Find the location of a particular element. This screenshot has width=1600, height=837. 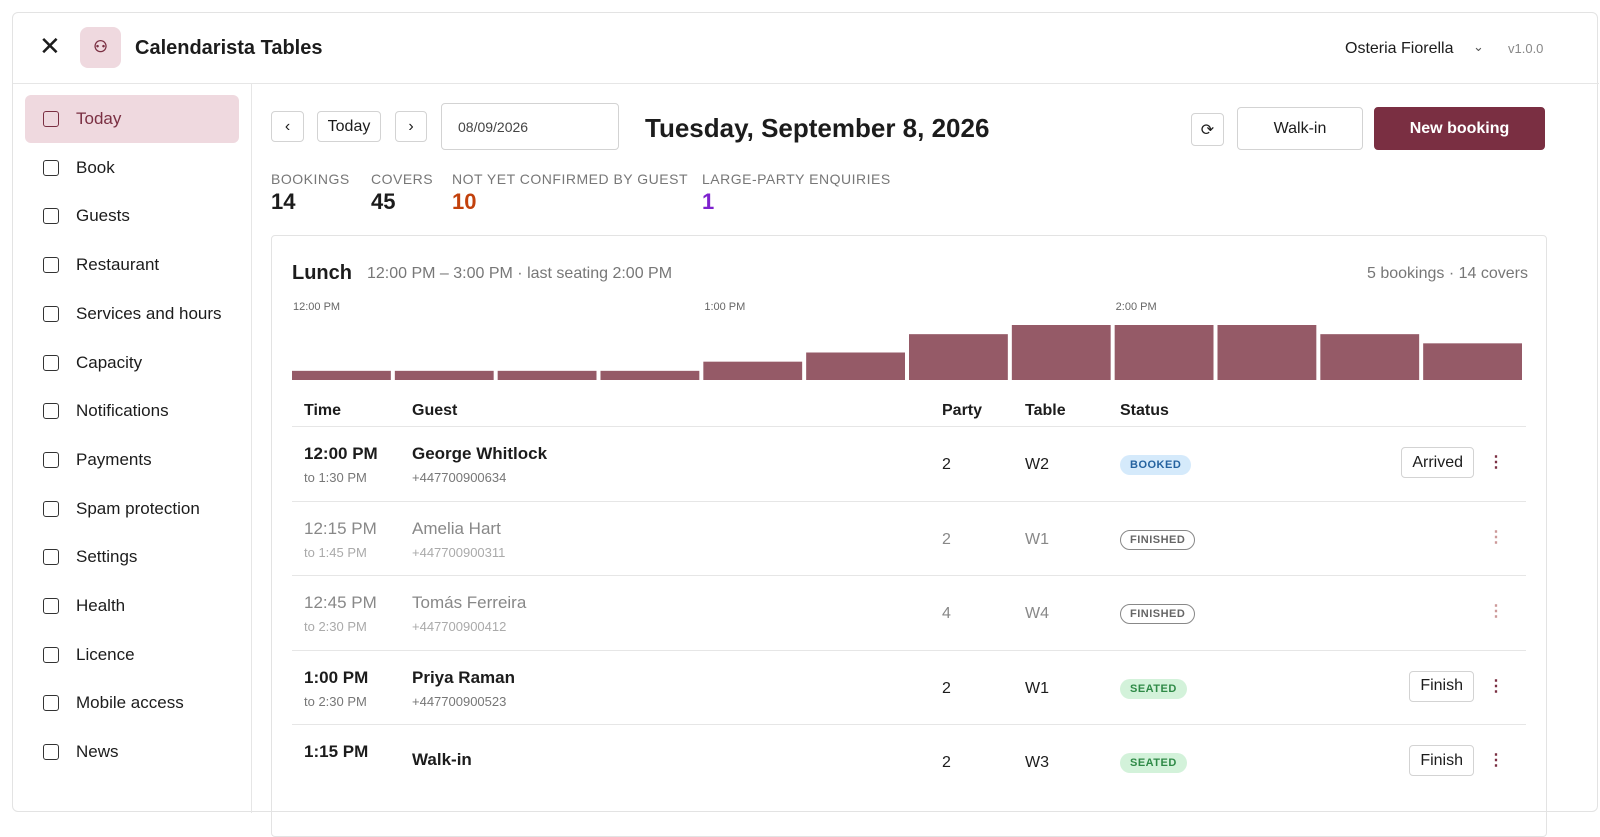

guest-name: Walk-in is located at coordinates (442, 759).